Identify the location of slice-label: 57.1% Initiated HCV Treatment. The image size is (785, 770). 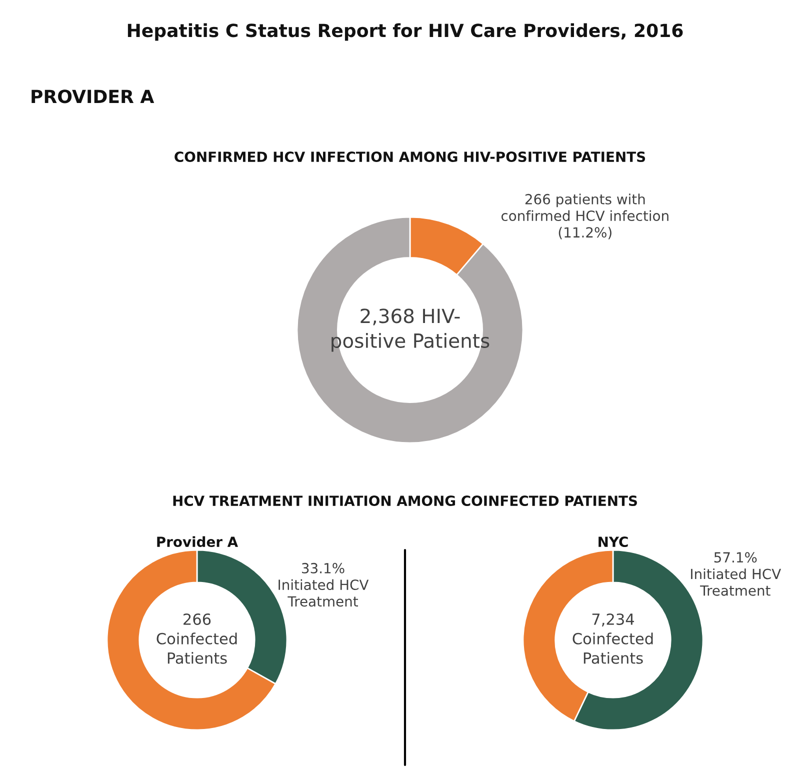
(736, 574).